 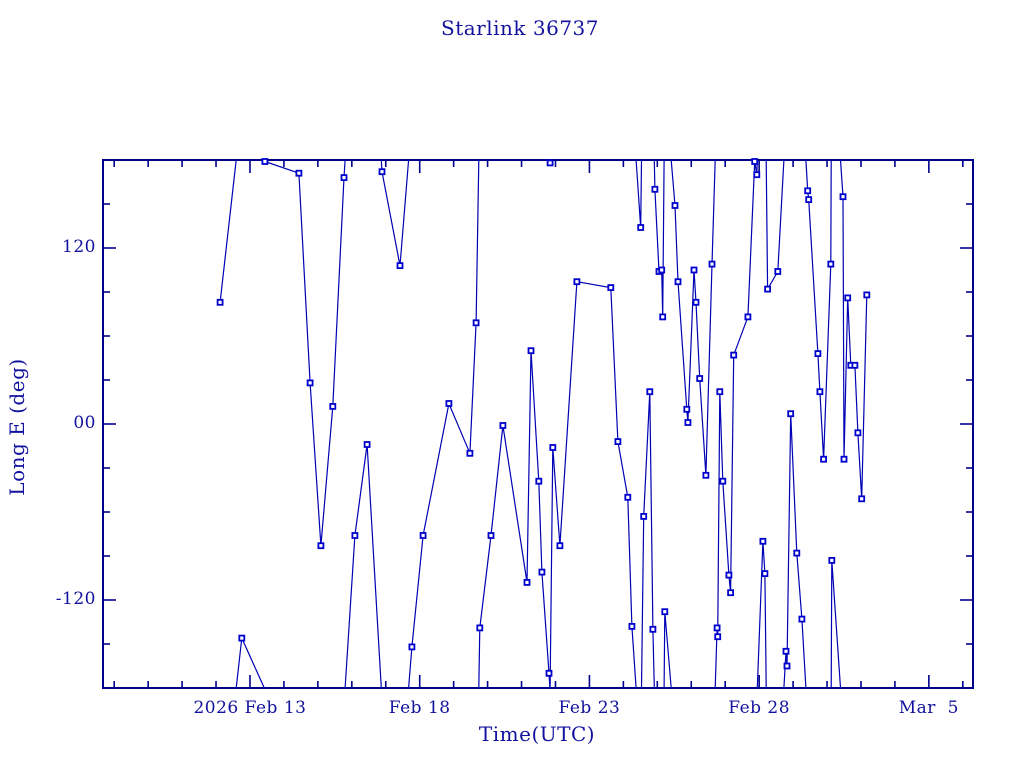 I want to click on chart-title: Starlink 36737, so click(x=520, y=28).